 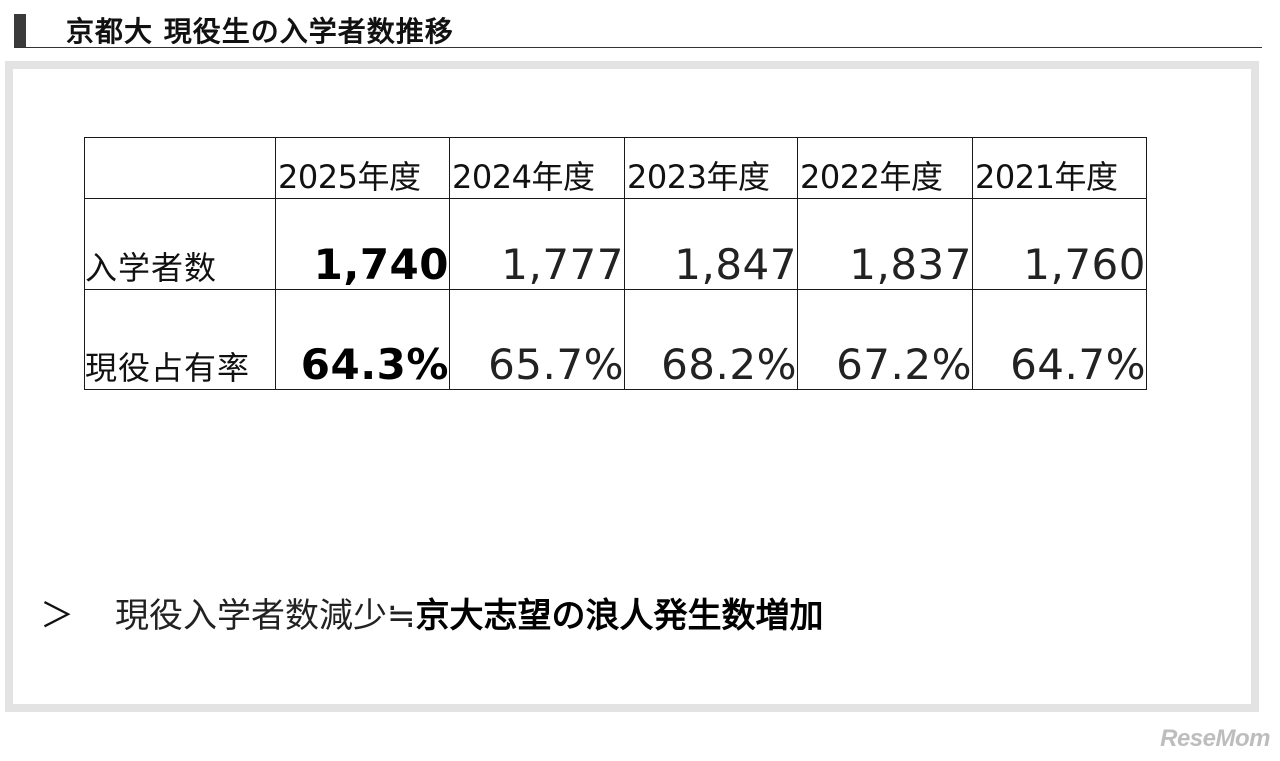 What do you see at coordinates (265, 616) in the screenshot?
I see `conclusion-text: 現役入学者数減少≒` at bounding box center [265, 616].